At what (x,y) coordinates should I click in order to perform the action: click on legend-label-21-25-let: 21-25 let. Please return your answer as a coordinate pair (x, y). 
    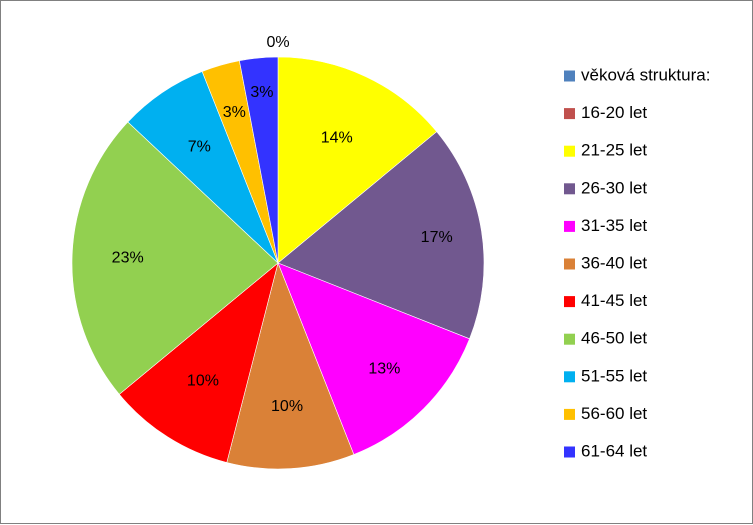
    Looking at the image, I should click on (614, 150).